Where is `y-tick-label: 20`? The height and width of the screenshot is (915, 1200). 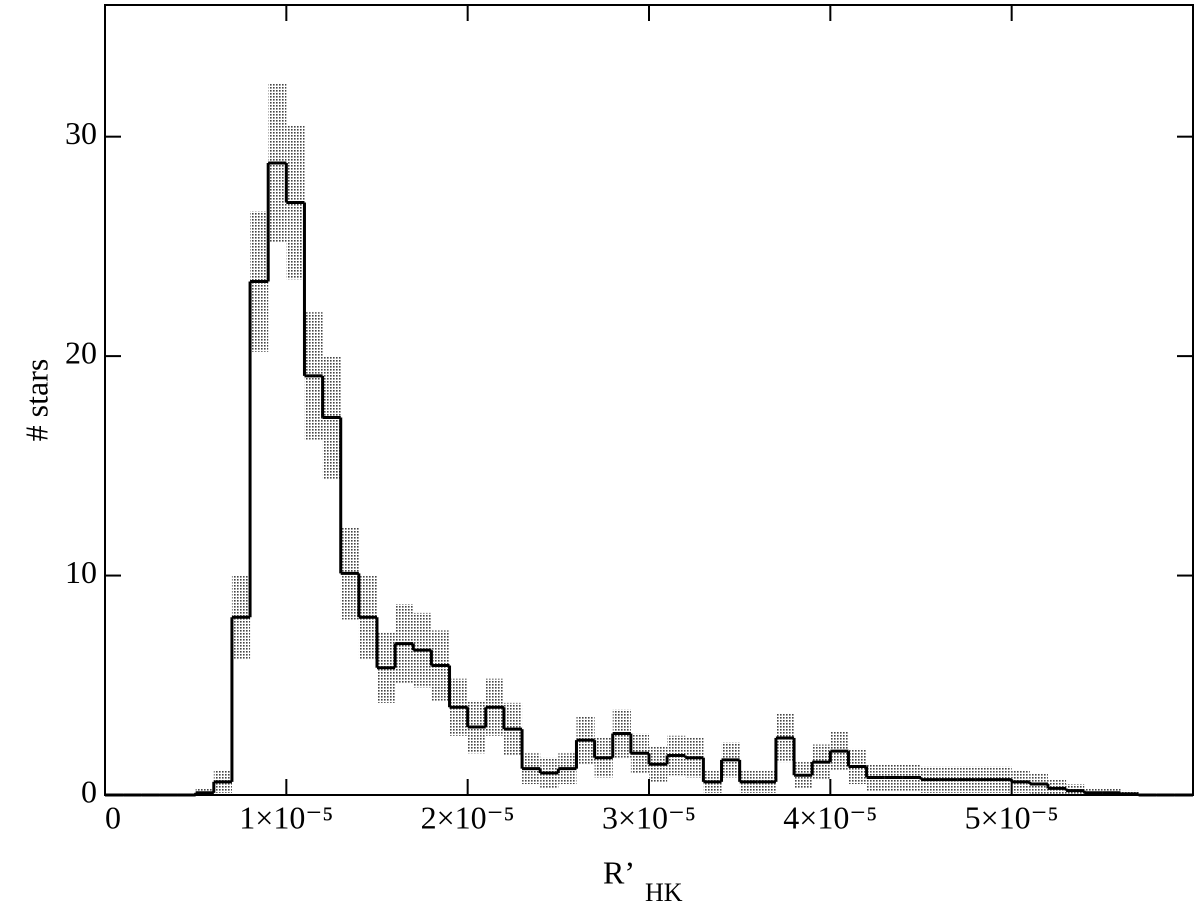 y-tick-label: 20 is located at coordinates (81, 352).